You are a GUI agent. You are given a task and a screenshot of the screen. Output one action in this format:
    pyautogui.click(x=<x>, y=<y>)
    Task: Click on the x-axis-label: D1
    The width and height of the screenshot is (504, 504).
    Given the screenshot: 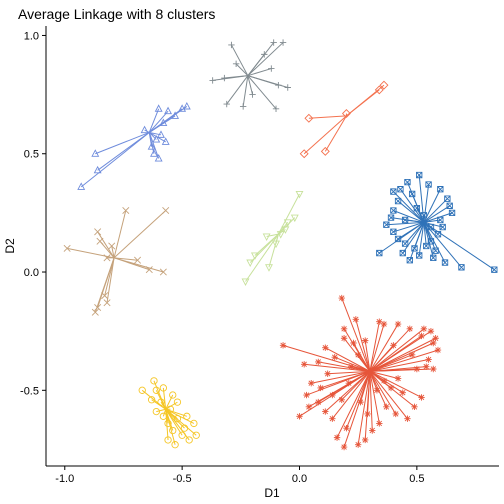 What is the action you would take?
    pyautogui.click(x=272, y=493)
    